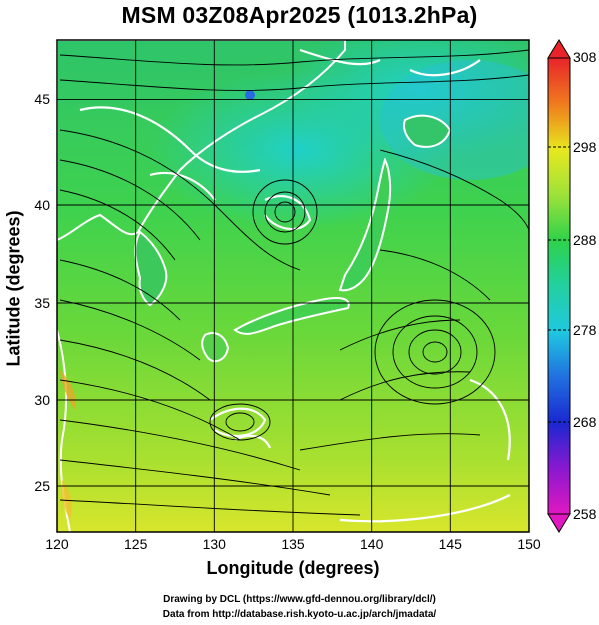  I want to click on chart-title: MSM 03Z08Apr2025 (1013.2hPa), so click(299, 15).